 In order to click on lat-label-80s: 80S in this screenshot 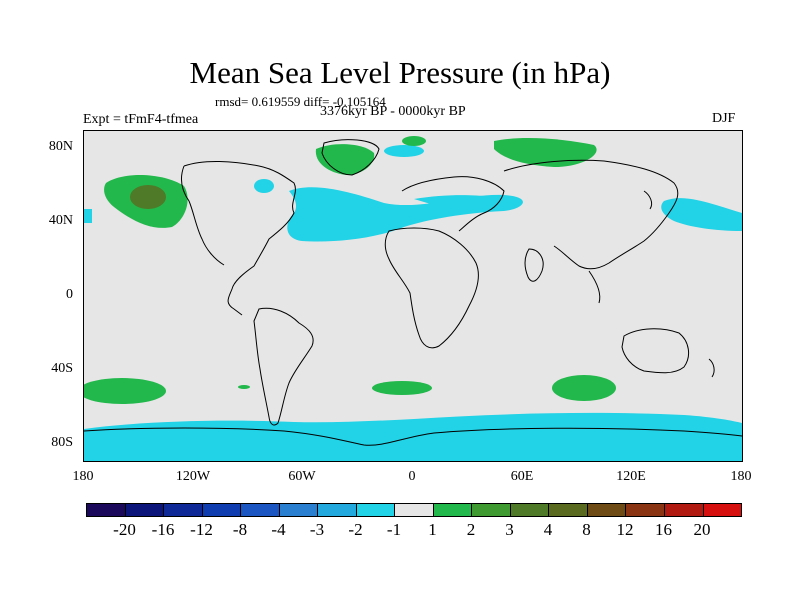, I will do `click(62, 442)`.